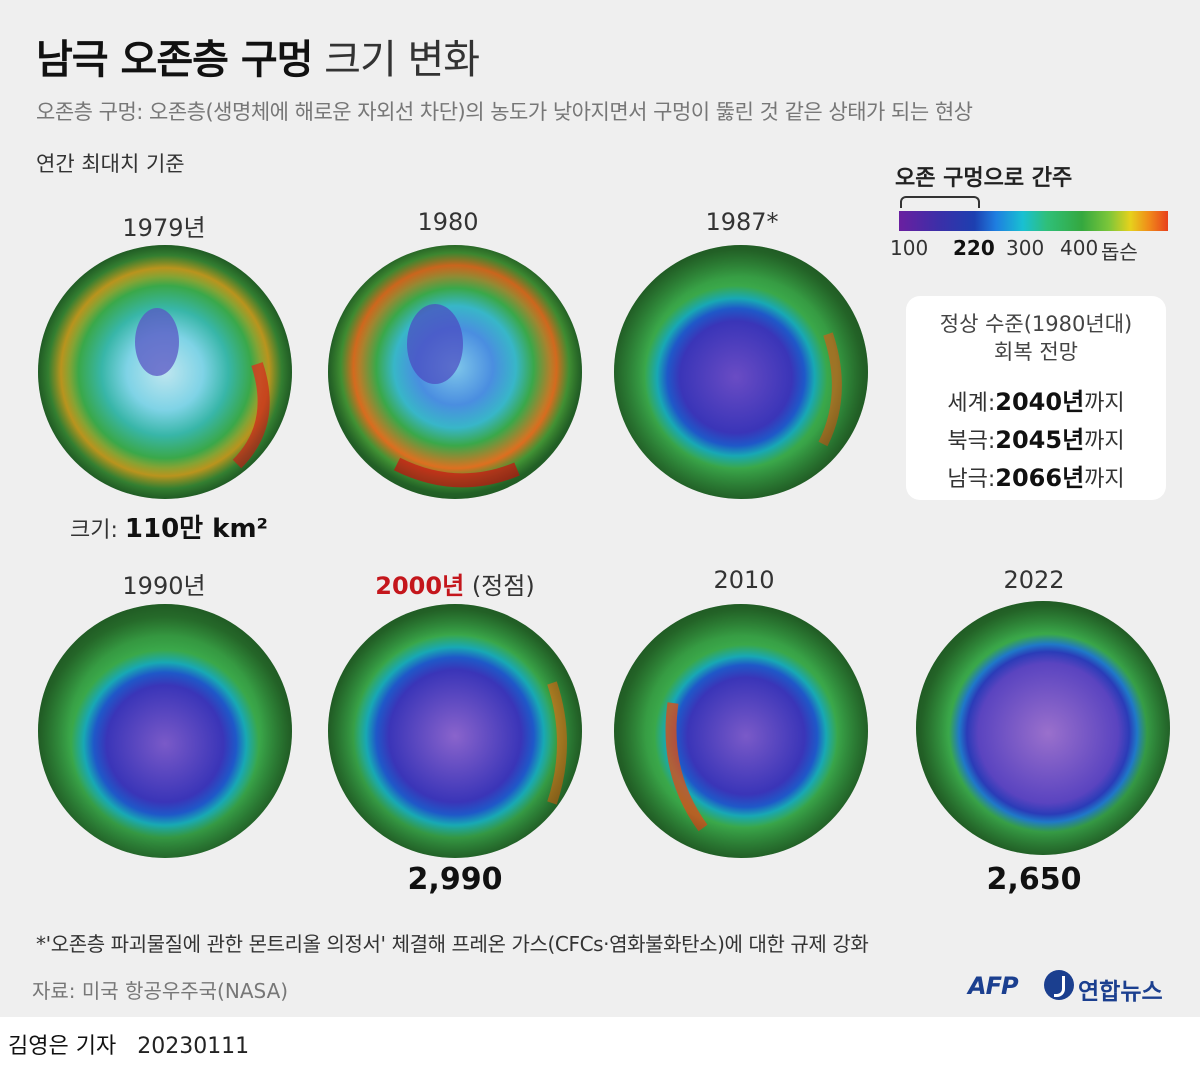 The image size is (1200, 1091). Describe the element at coordinates (974, 248) in the screenshot. I see `legend-tick-220: 220` at that location.